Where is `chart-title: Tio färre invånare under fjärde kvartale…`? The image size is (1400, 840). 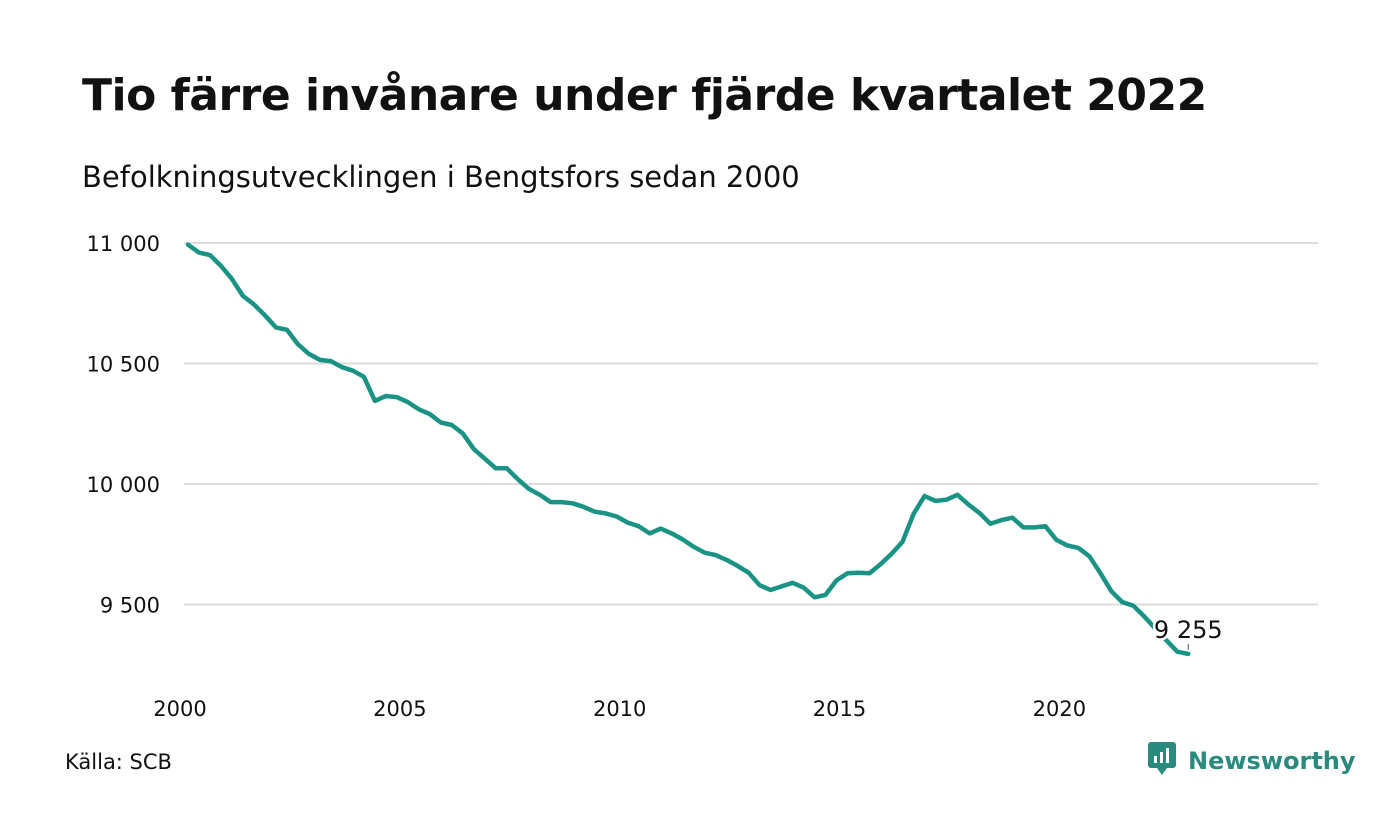 chart-title: Tio färre invånare under fjärde kvartale… is located at coordinates (644, 95).